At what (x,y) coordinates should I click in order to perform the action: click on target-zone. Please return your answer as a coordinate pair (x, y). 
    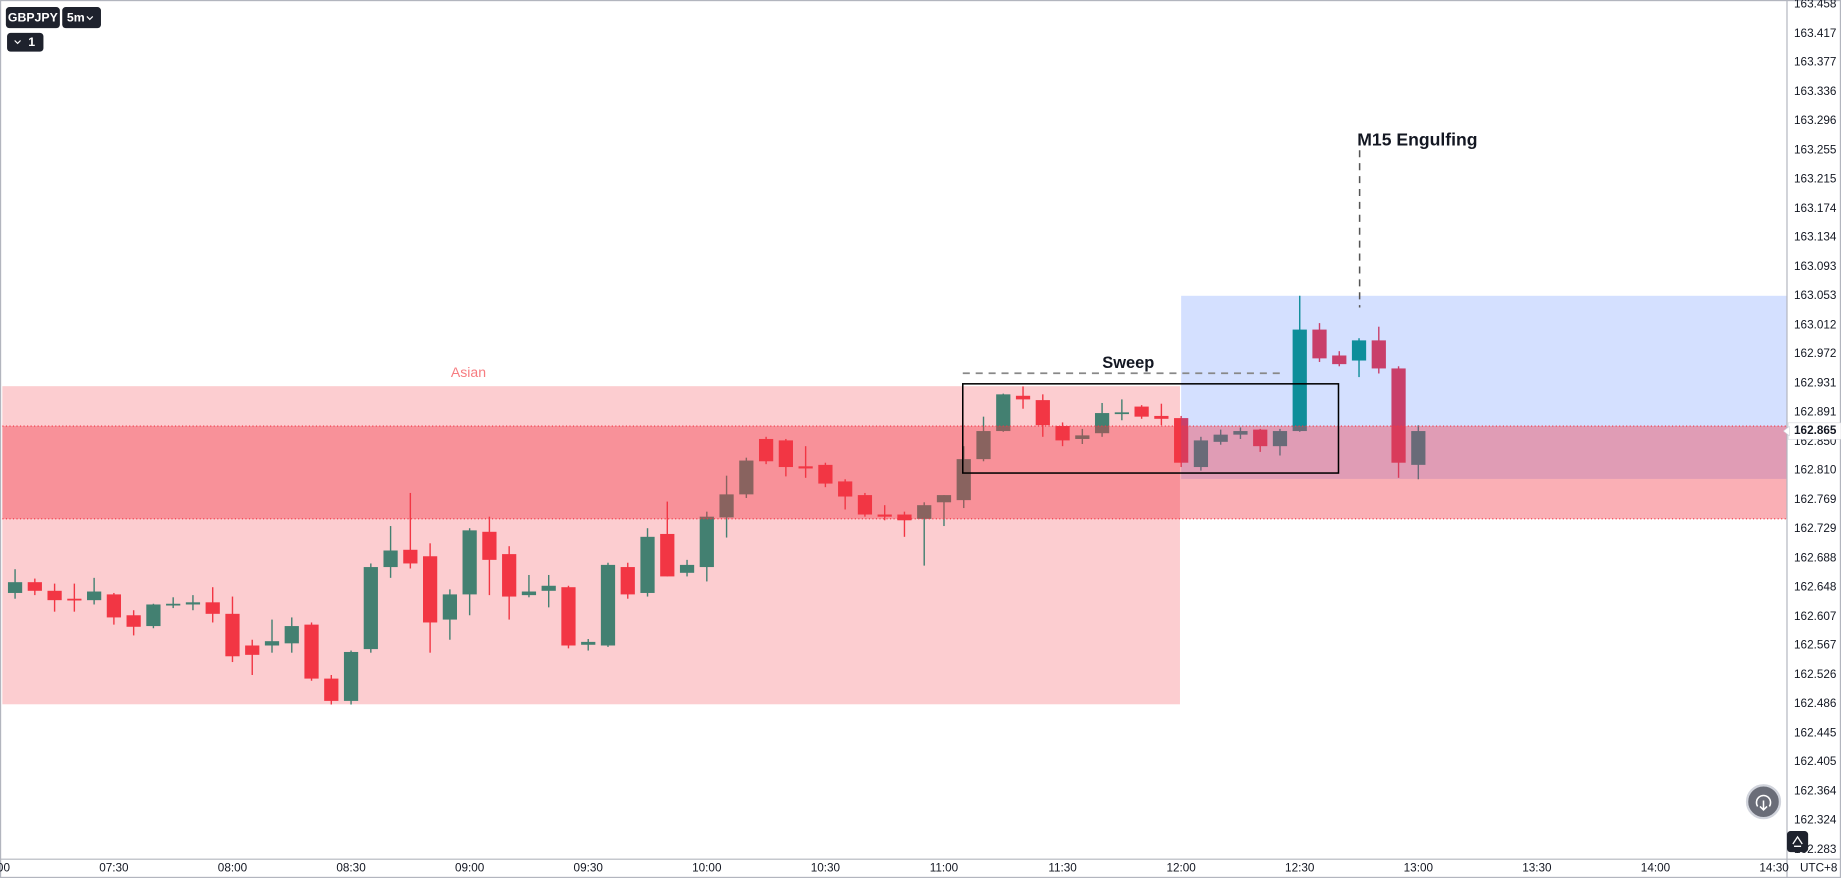
    Looking at the image, I should click on (1484, 387).